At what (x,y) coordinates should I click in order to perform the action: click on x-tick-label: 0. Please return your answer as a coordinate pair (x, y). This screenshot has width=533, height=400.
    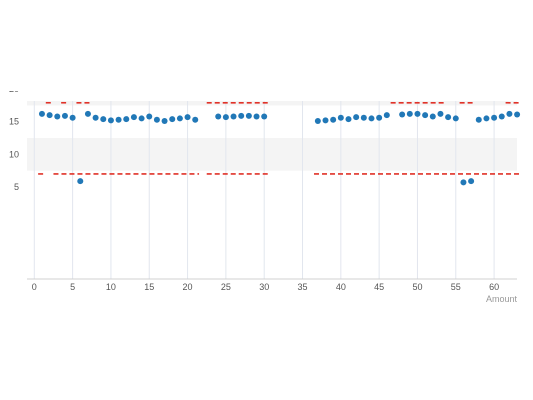
    Looking at the image, I should click on (34, 287).